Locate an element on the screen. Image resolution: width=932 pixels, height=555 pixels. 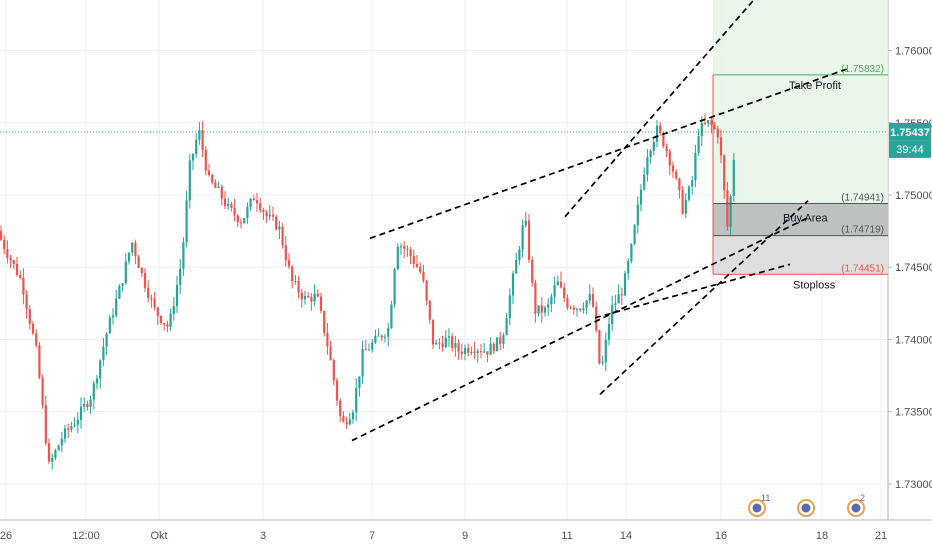
level-value-label: (1.74941) is located at coordinates (862, 198).